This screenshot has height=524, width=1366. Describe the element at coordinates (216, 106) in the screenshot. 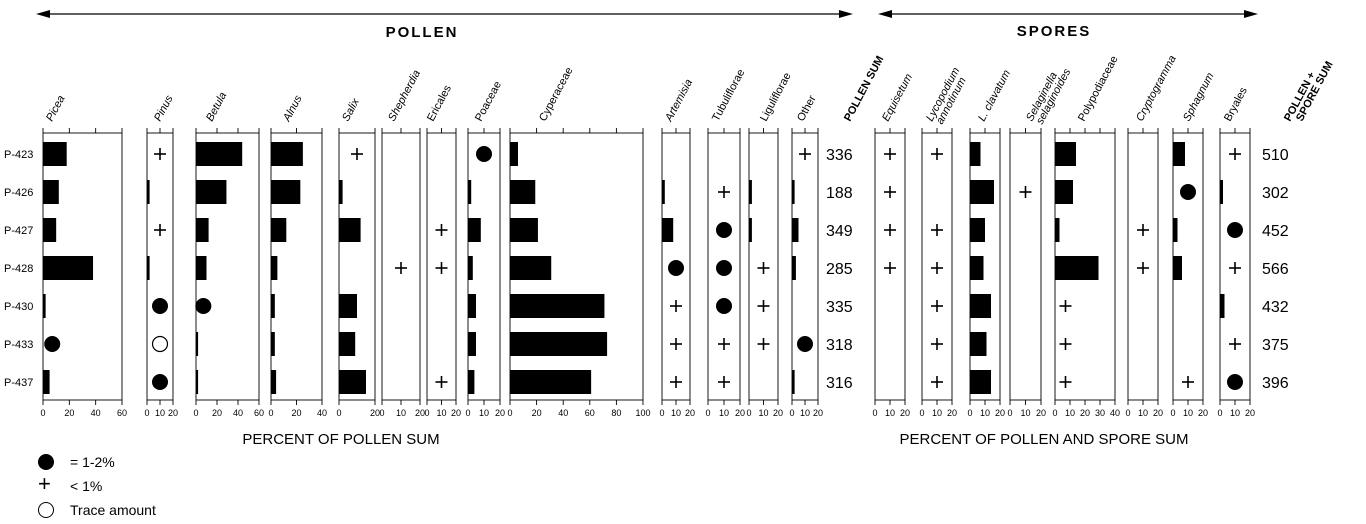

I see `taxon-label-2: Betula` at that location.